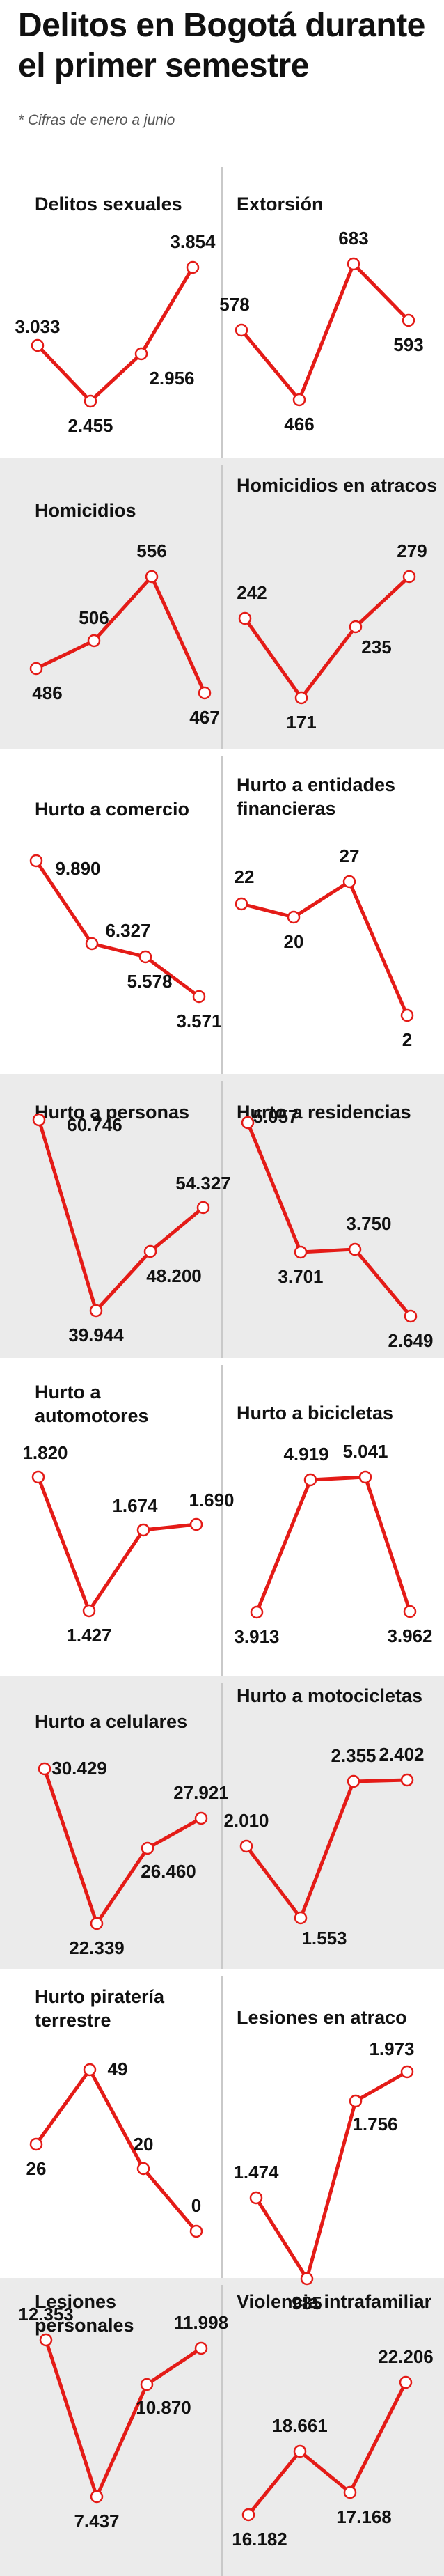 The height and width of the screenshot is (2576, 444). What do you see at coordinates (149, 982) in the screenshot?
I see `data-label: 5.578` at bounding box center [149, 982].